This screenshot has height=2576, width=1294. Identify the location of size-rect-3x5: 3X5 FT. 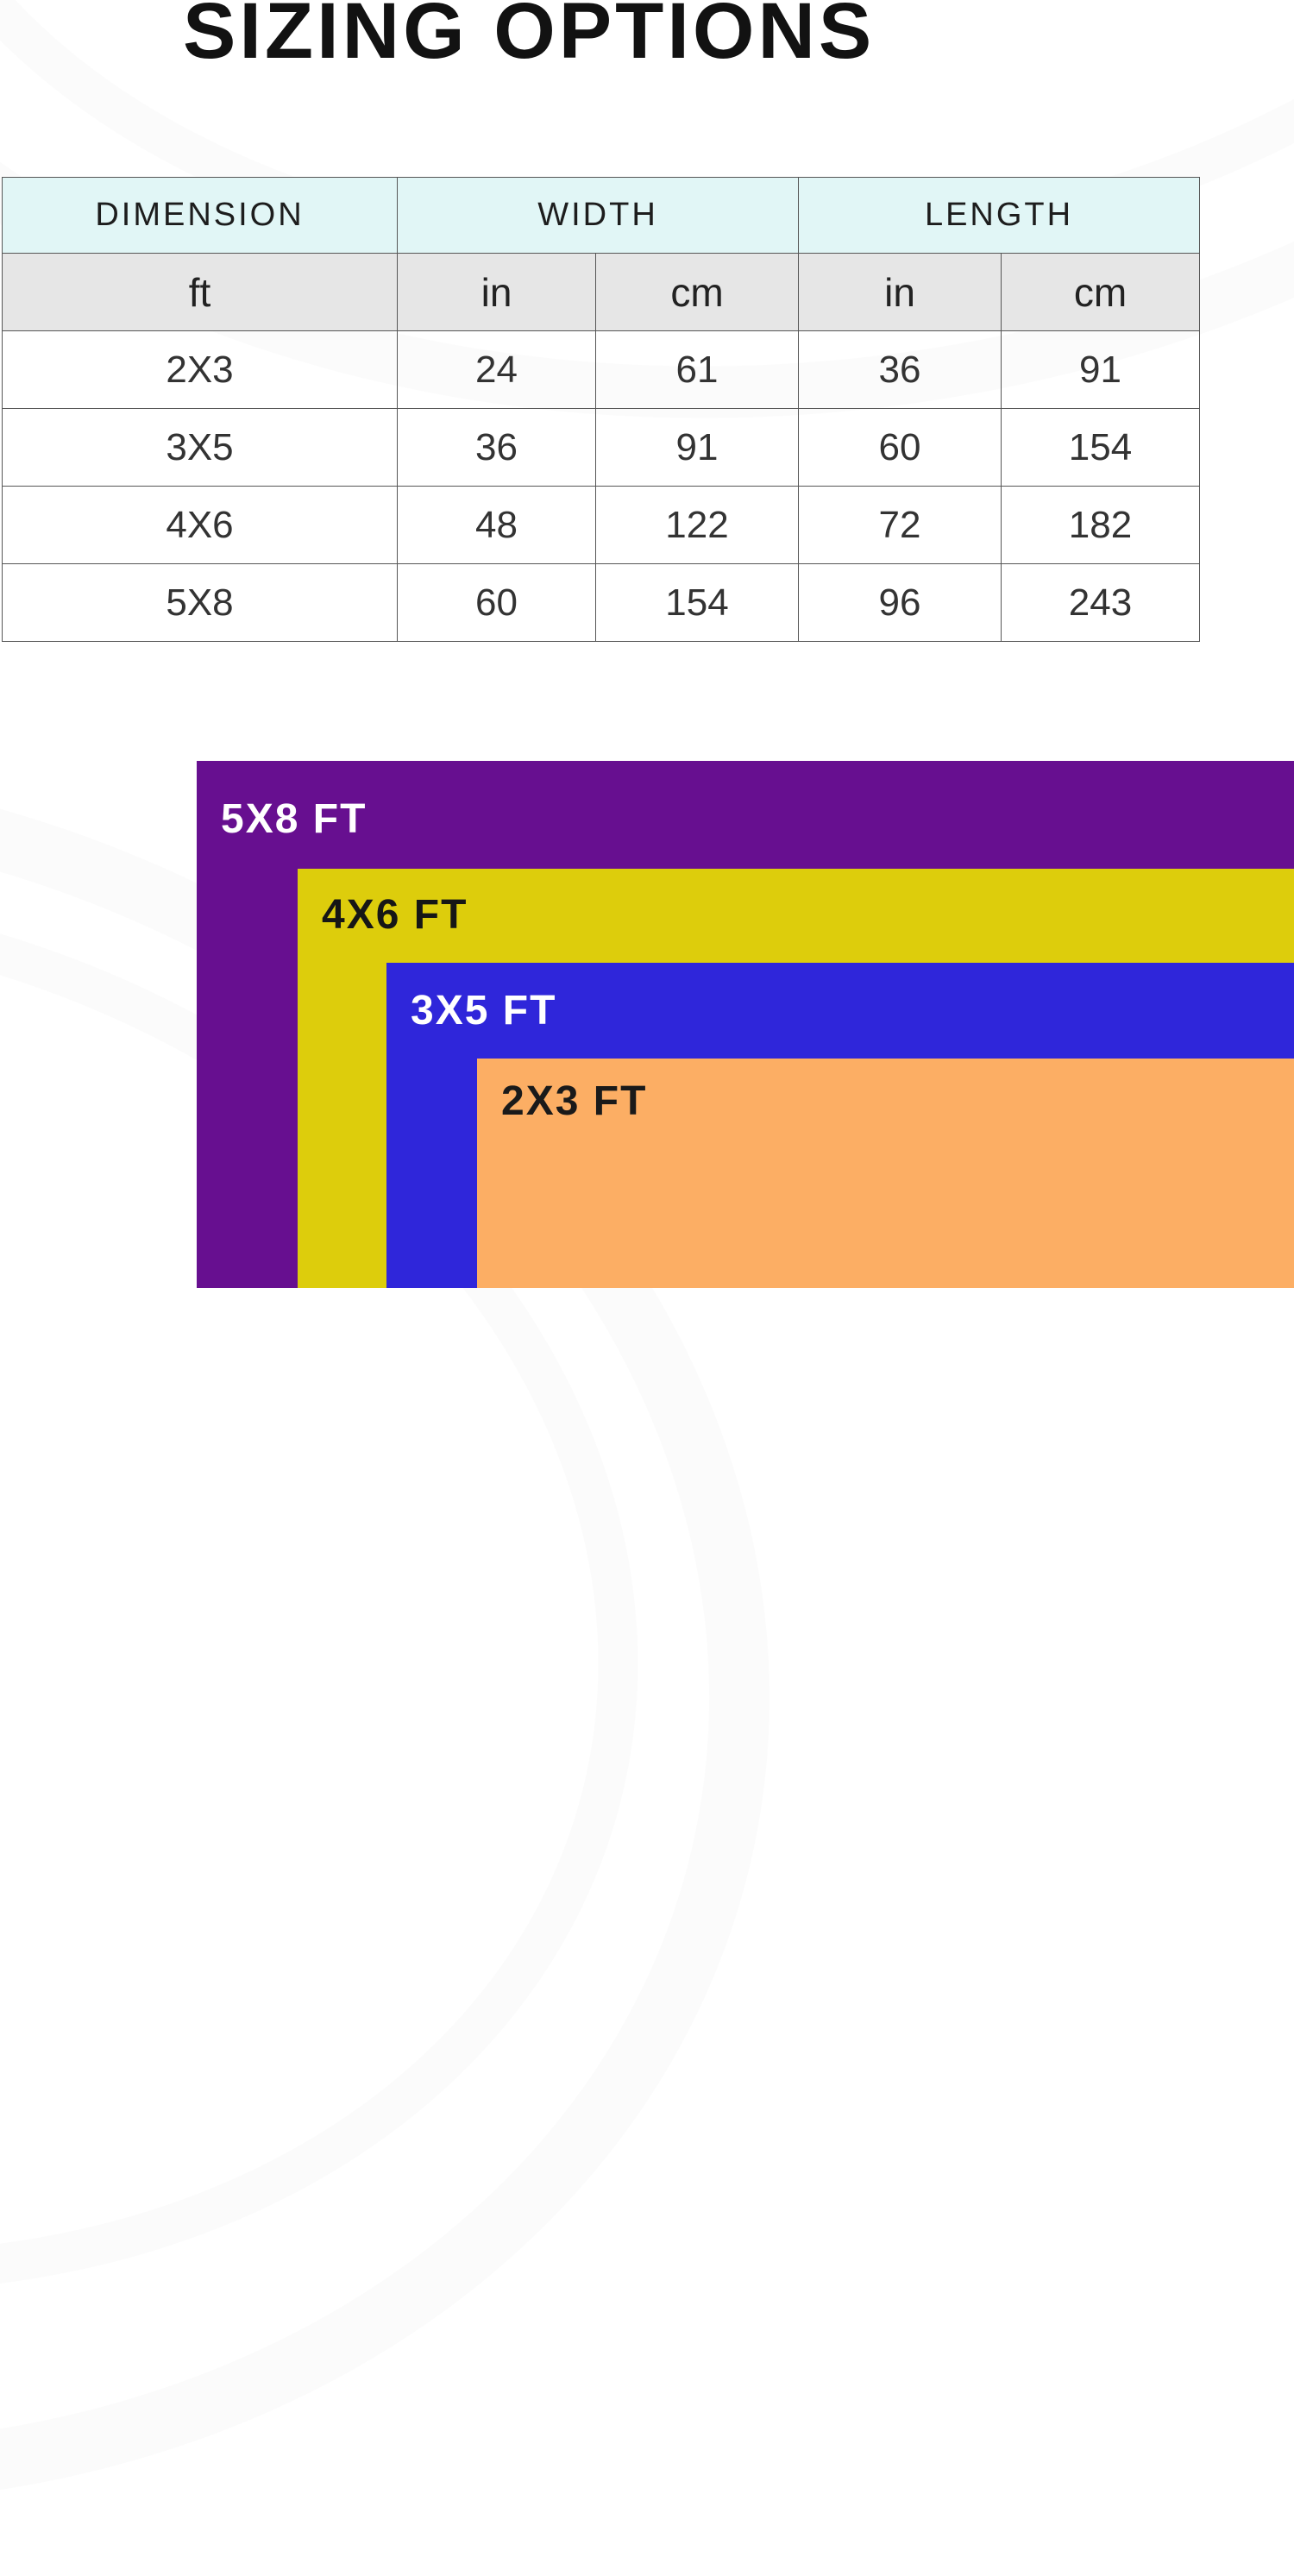
(840, 1125).